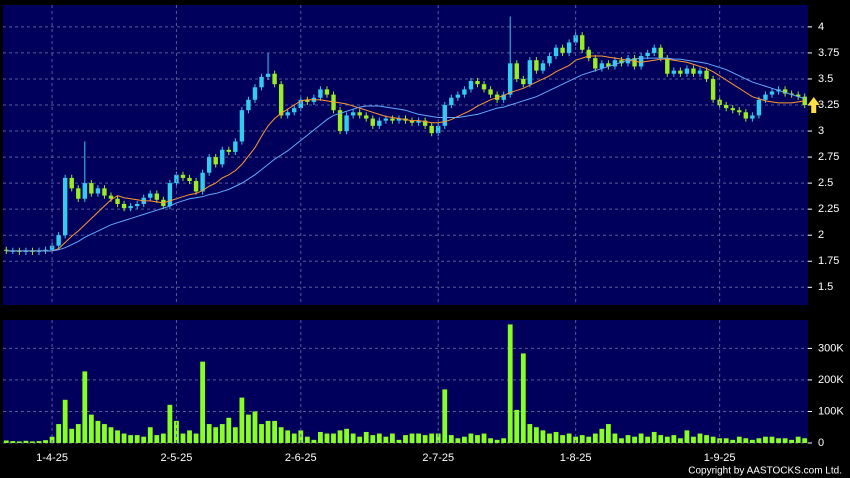 Image resolution: width=850 pixels, height=478 pixels. I want to click on x-tick-label: 2-7-25, so click(438, 458).